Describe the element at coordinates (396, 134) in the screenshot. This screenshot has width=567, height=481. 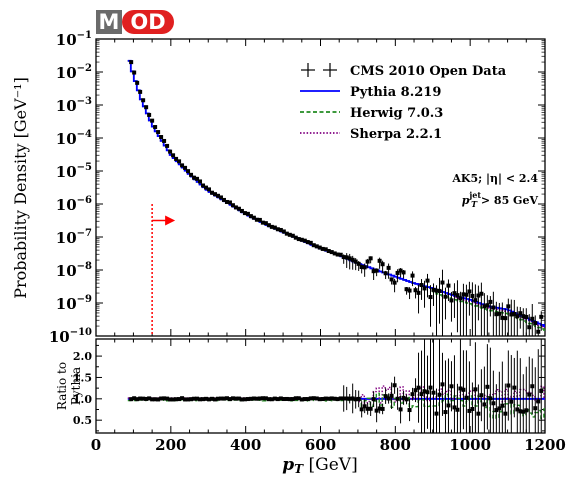
I see `legend-label: Sherpa 2.2.1` at that location.